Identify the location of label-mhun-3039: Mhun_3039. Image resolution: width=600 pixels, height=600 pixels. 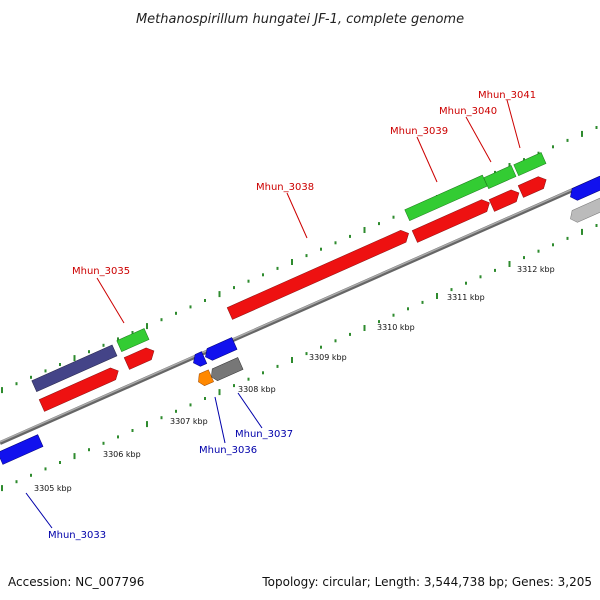
(419, 131).